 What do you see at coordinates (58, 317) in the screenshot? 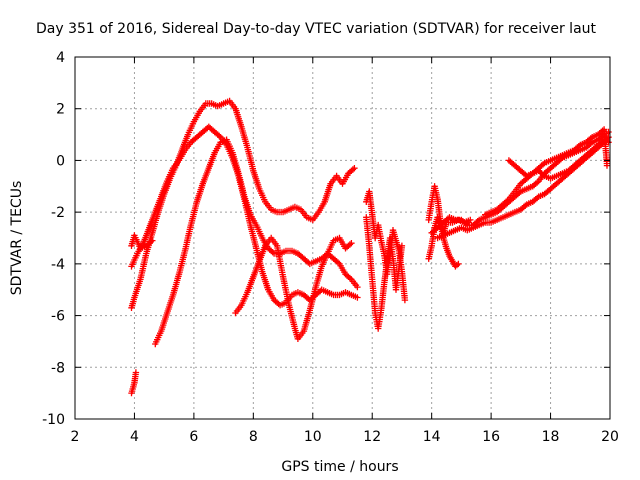
I see `y-tick-label: -6` at bounding box center [58, 317].